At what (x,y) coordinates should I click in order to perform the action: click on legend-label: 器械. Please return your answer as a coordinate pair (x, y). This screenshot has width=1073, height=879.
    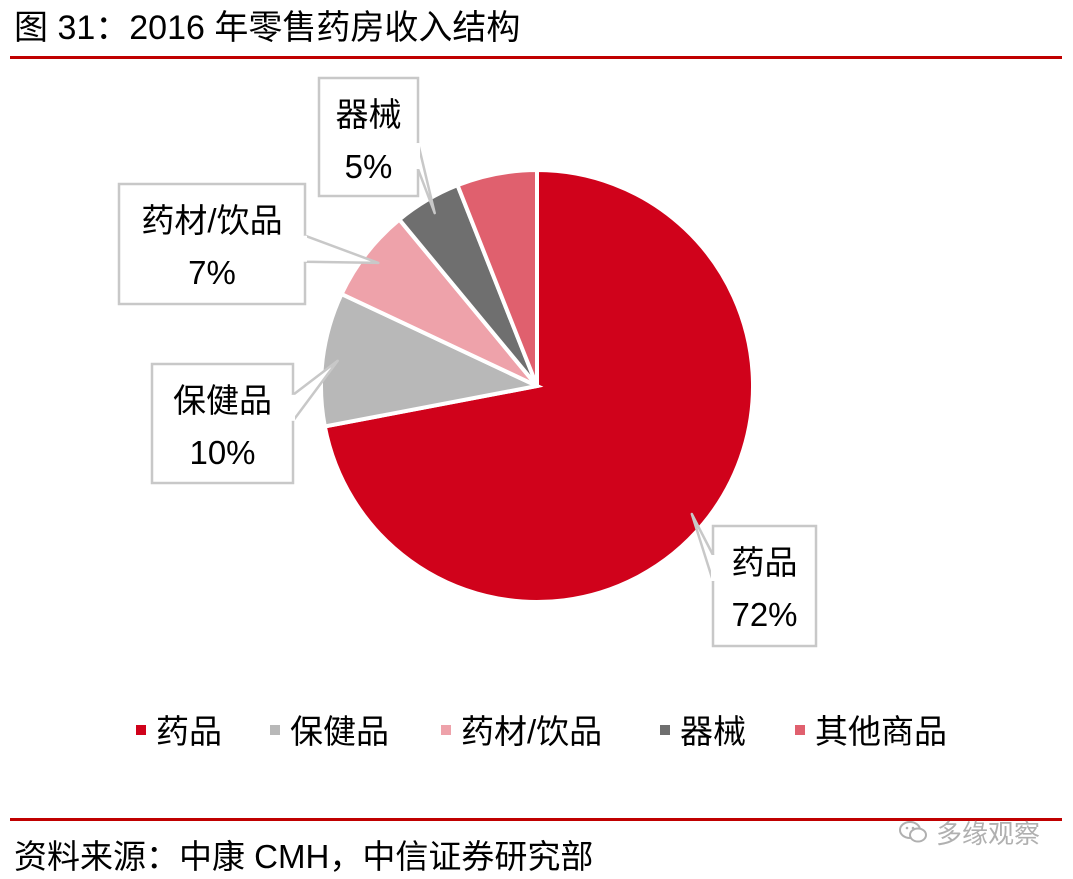
    Looking at the image, I should click on (713, 731).